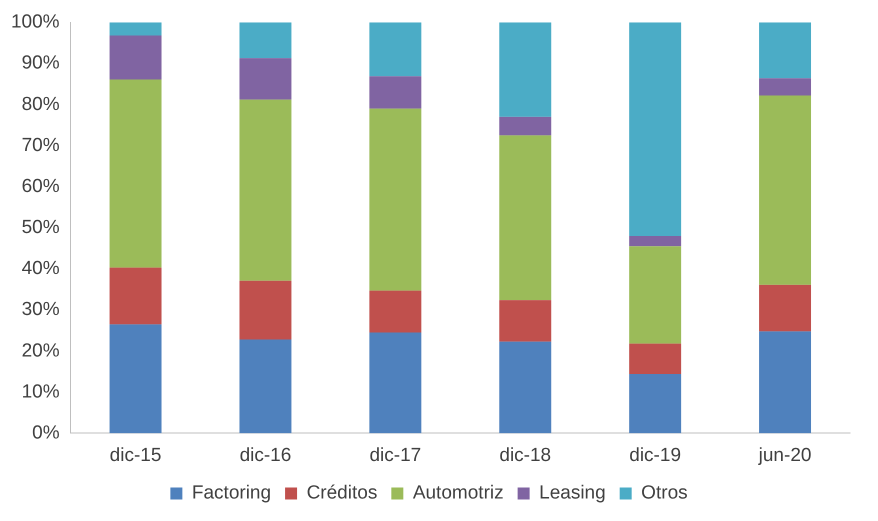 This screenshot has width=878, height=521. What do you see at coordinates (395, 455) in the screenshot?
I see `x-tick-label: dic-17` at bounding box center [395, 455].